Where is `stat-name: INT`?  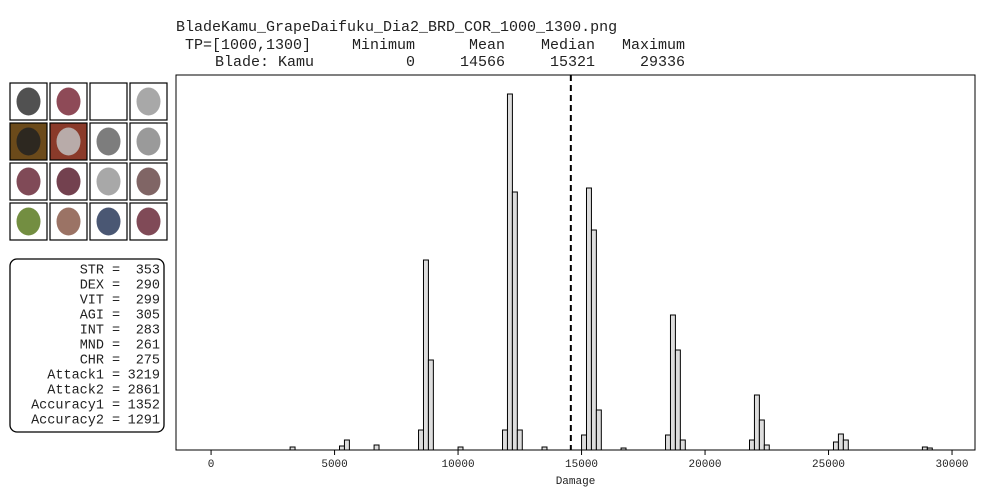 stat-name: INT is located at coordinates (92, 331).